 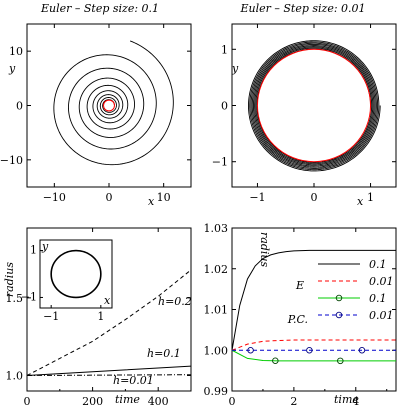 I want to click on p1-xtick-label: 0, so click(x=109, y=197).